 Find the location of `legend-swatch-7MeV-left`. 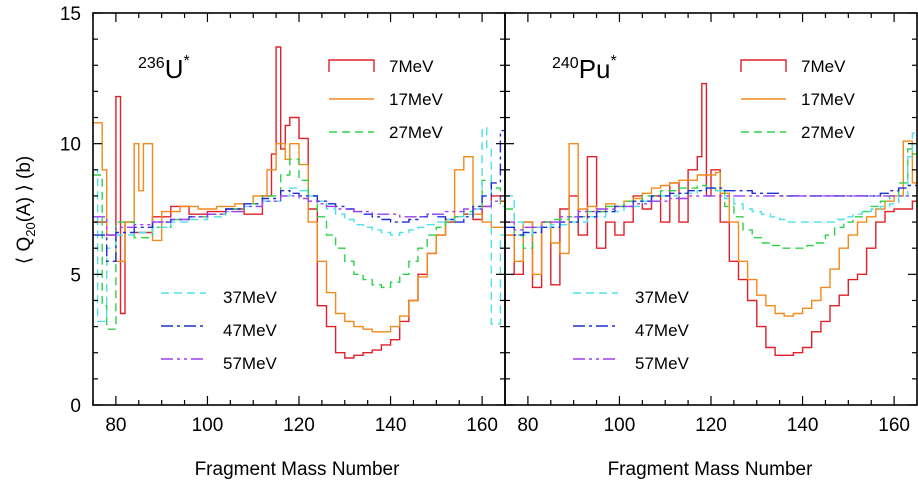

legend-swatch-7MeV-left is located at coordinates (351, 65).